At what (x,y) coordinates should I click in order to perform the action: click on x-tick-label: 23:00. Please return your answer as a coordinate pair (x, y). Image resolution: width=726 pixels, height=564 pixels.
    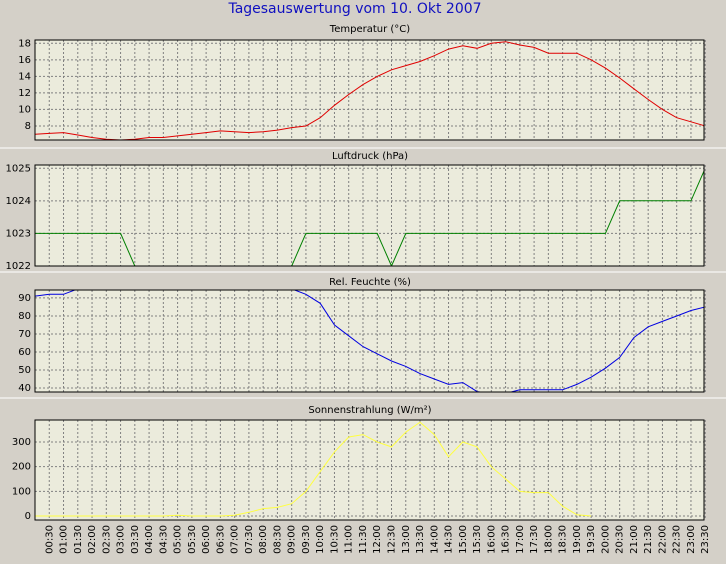
    Looking at the image, I should click on (691, 539).